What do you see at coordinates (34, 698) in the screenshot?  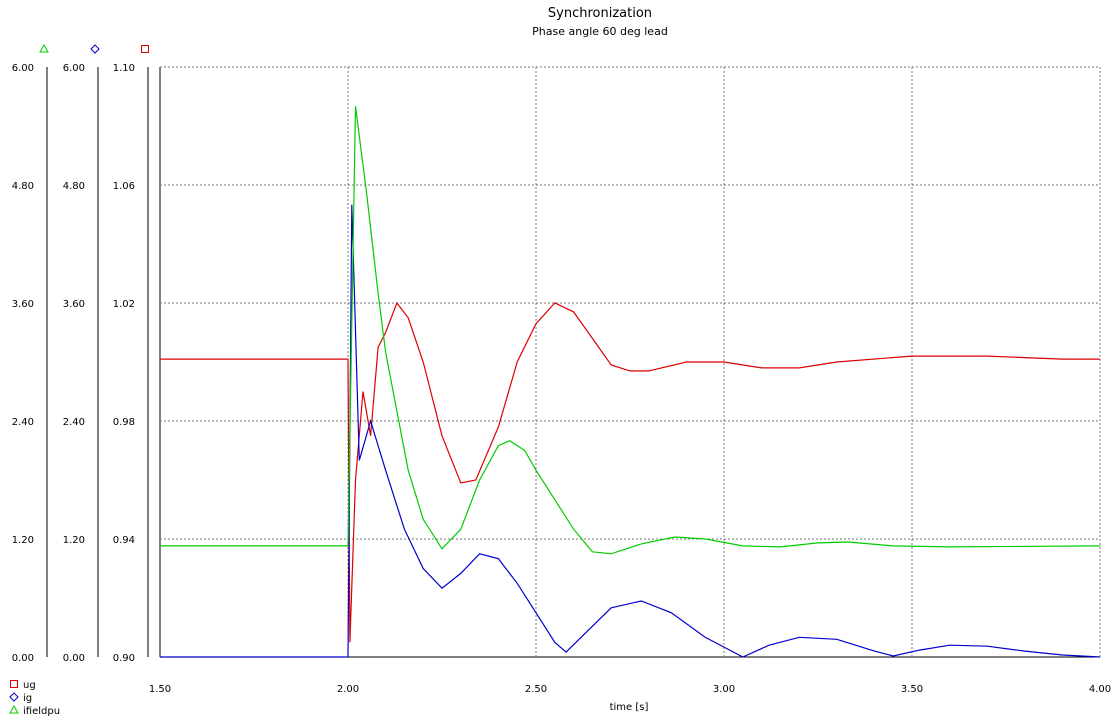 I see `legend: ug ig ifieldpu` at bounding box center [34, 698].